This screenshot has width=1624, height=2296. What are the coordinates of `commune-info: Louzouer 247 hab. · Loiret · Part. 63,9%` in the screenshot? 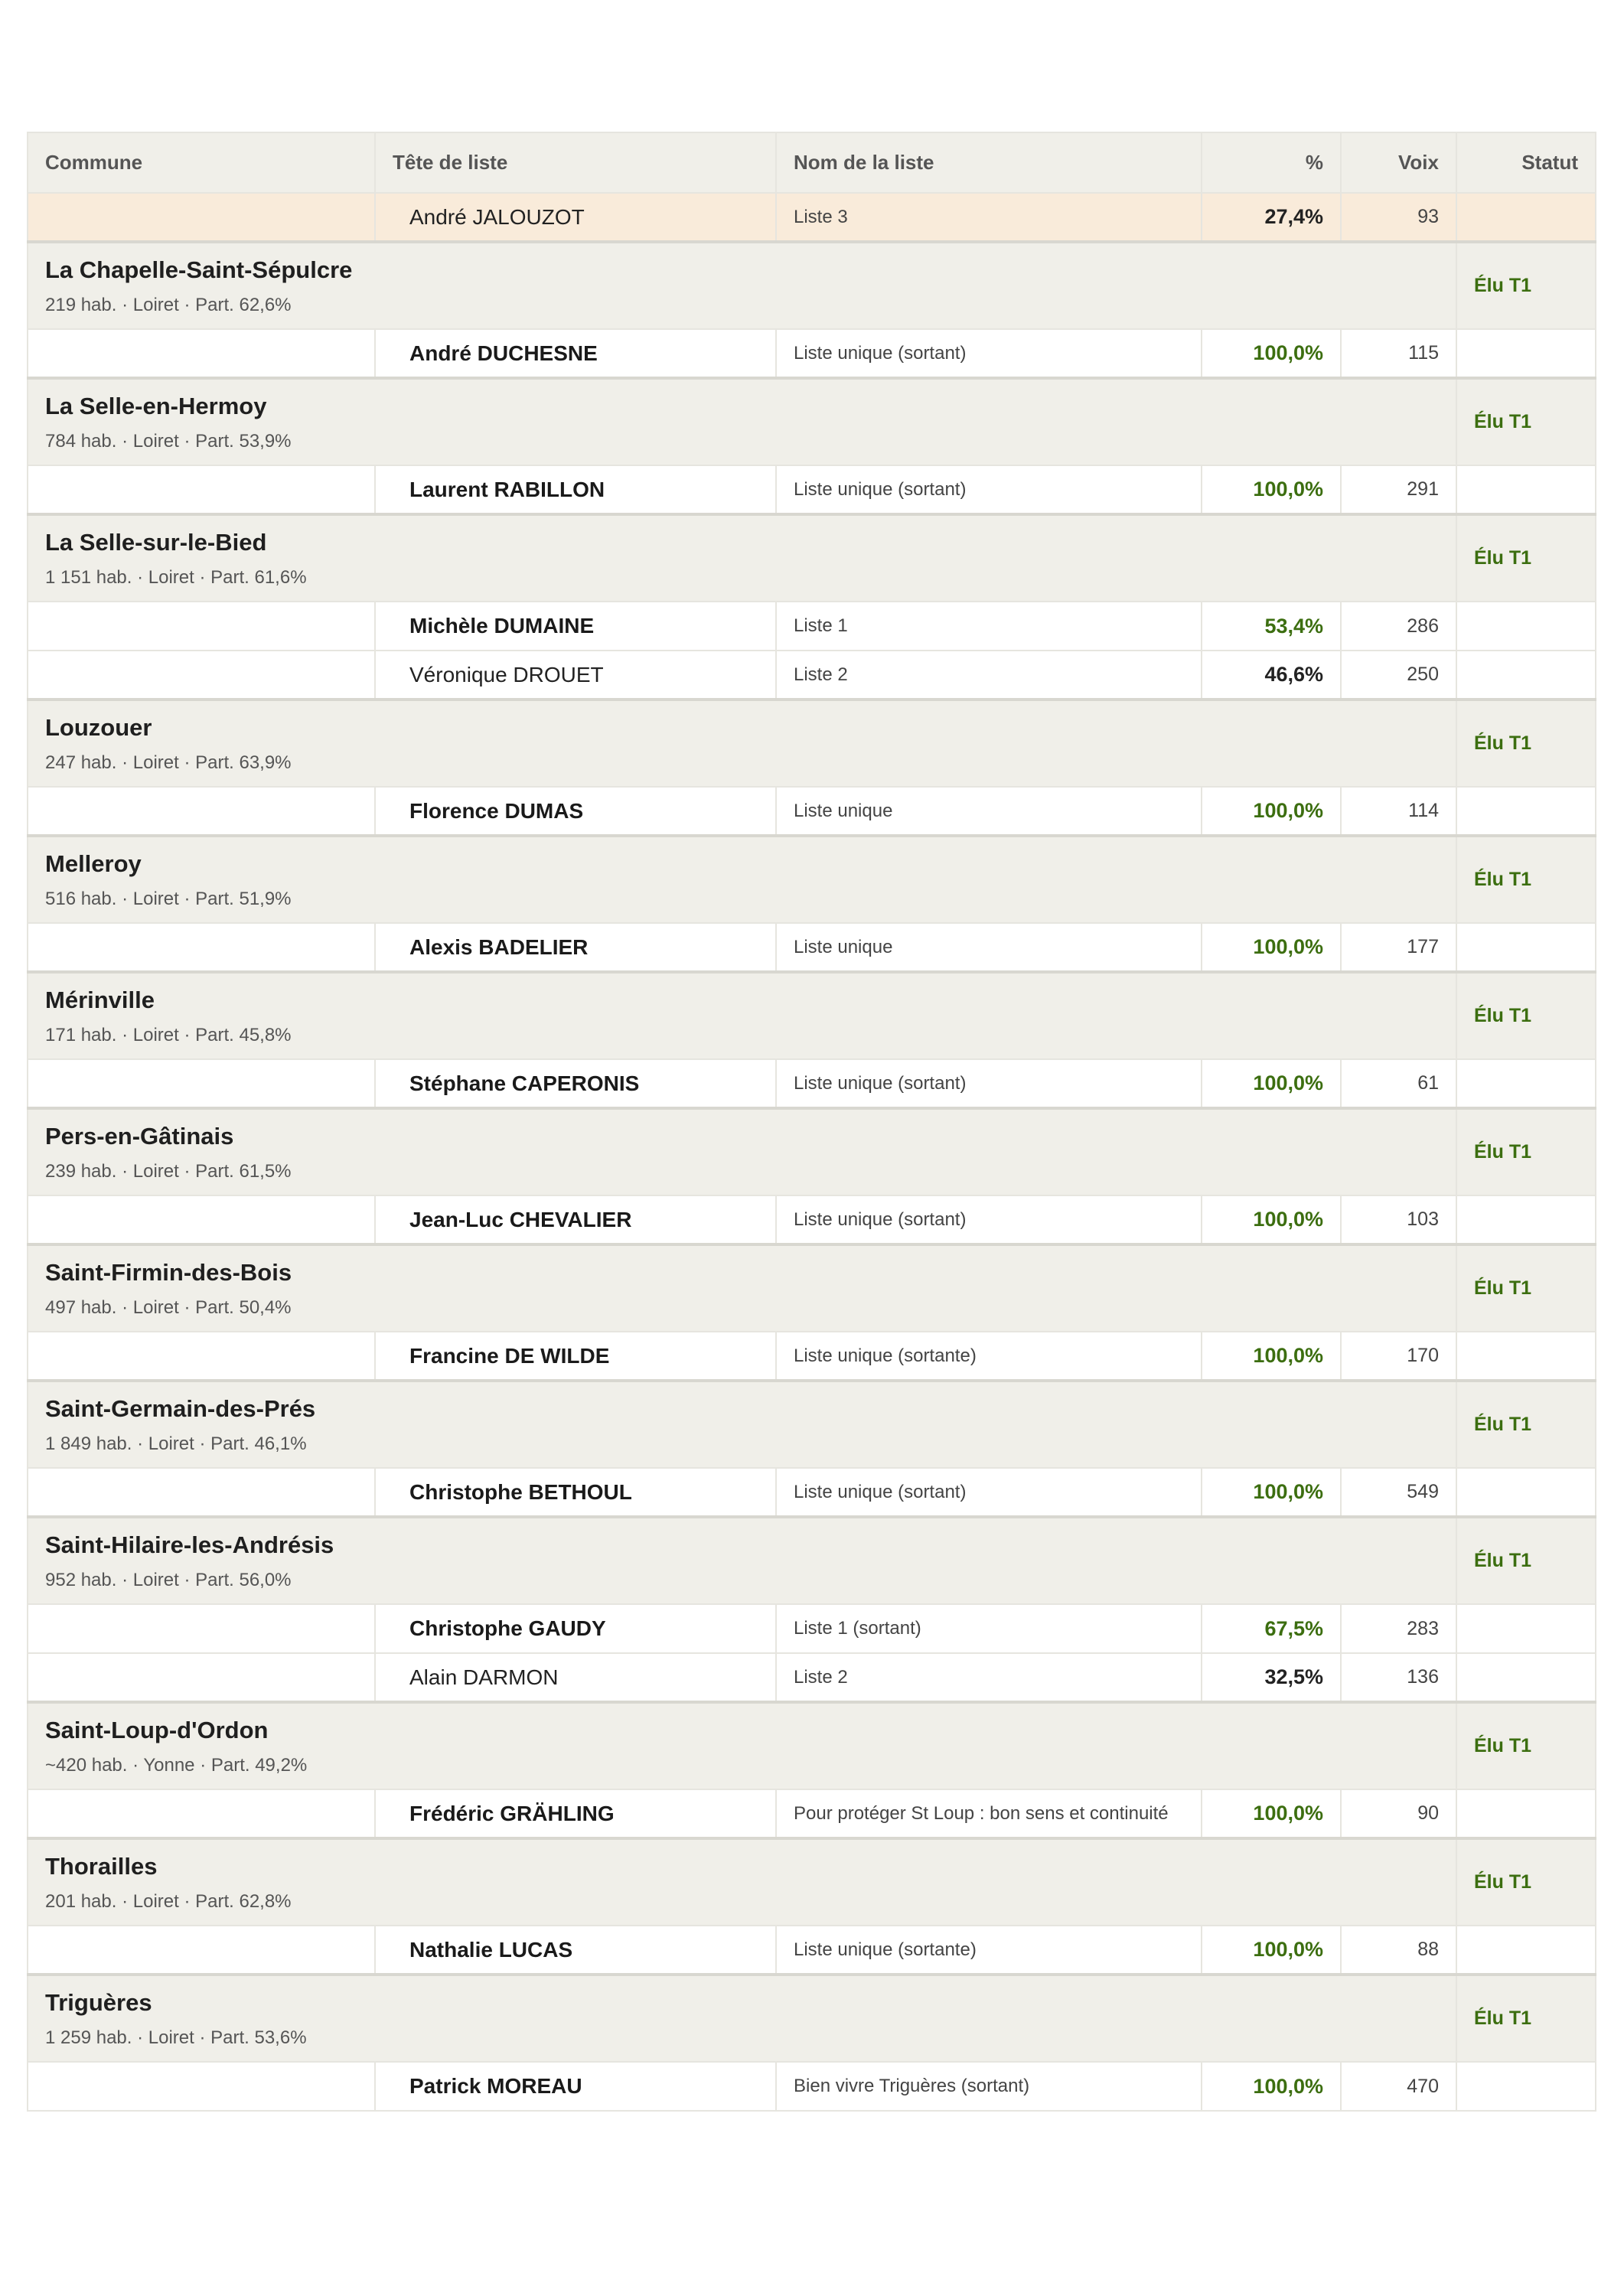 It's located at (742, 743).